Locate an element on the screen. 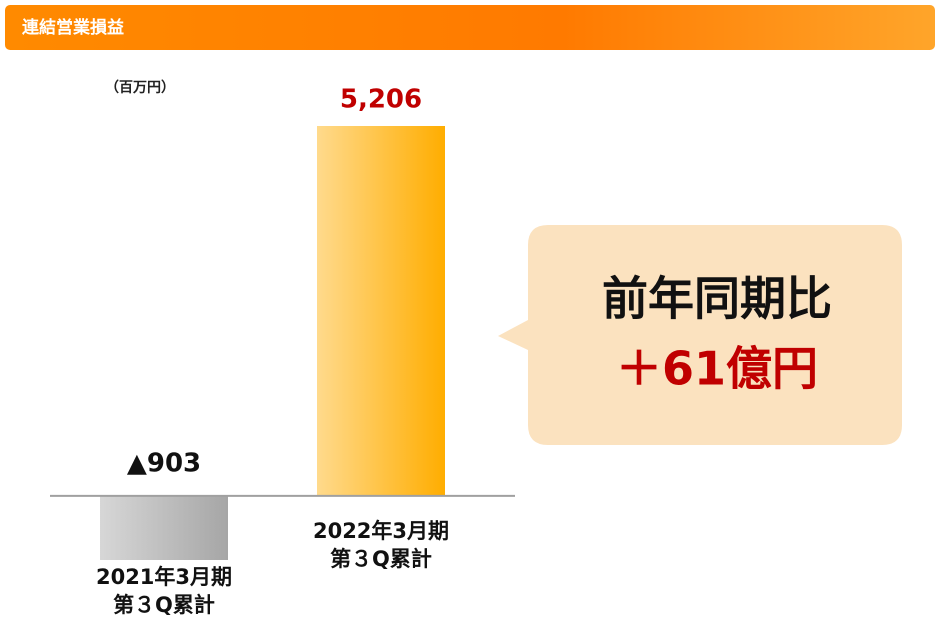 The height and width of the screenshot is (630, 940). header-title: 連結営業損益 is located at coordinates (73, 27).